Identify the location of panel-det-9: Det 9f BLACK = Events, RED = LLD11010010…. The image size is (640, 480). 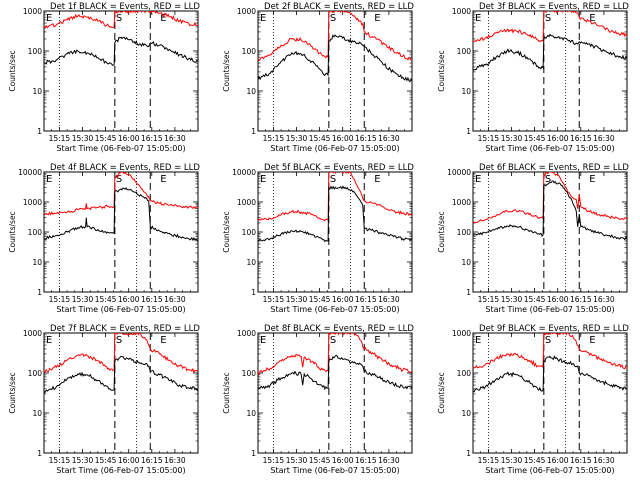
(533, 399).